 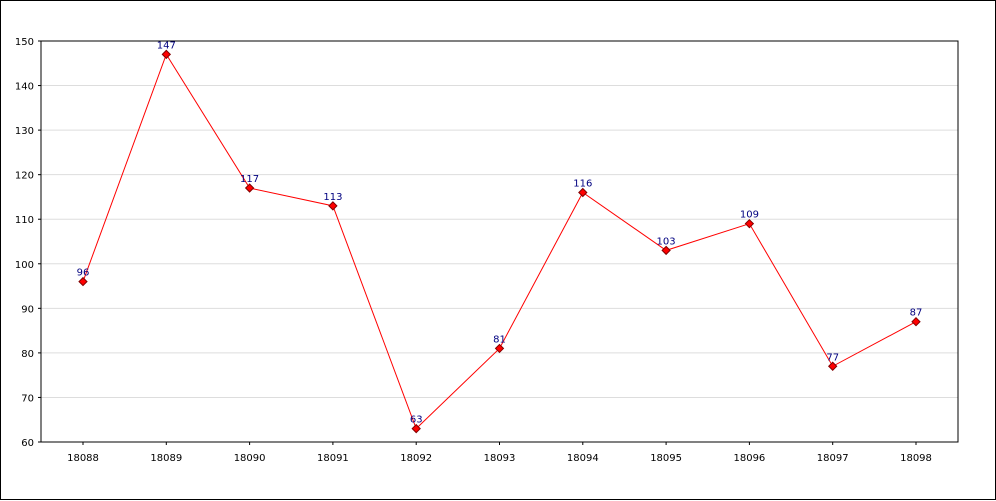 I want to click on x-tick-label: 18096, so click(x=749, y=458).